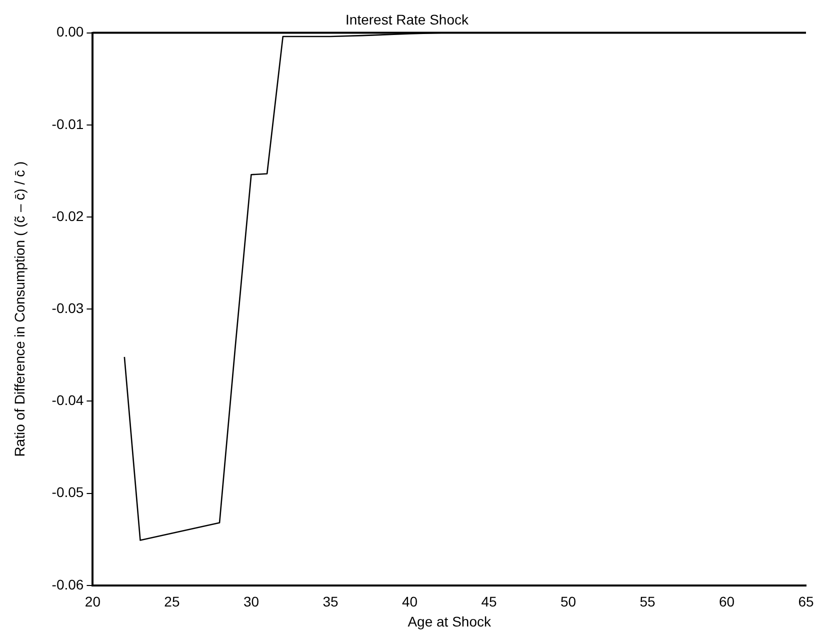 This screenshot has width=828, height=639. I want to click on x-tick-label: 60, so click(726, 602).